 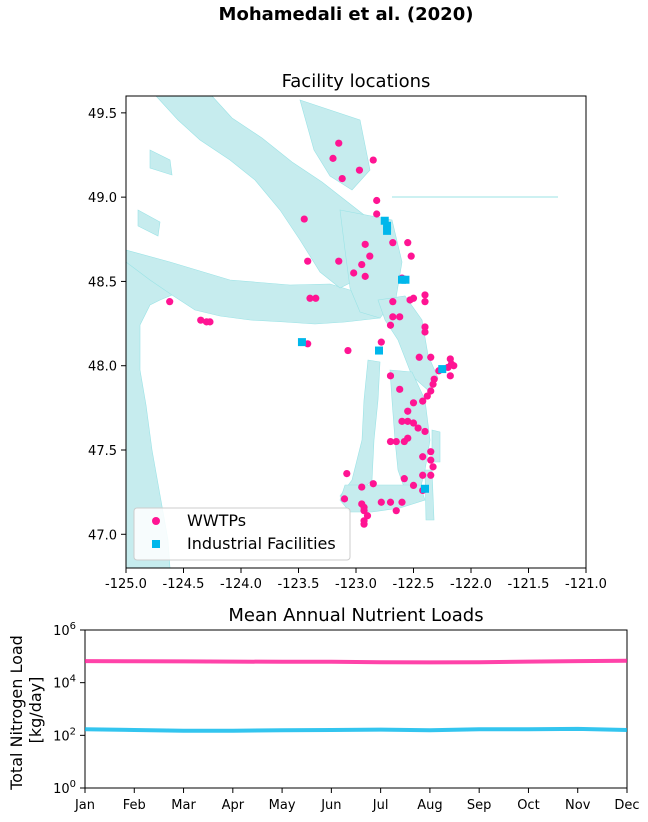 What do you see at coordinates (102, 451) in the screenshot?
I see `map-y-tick-label: 47.5` at bounding box center [102, 451].